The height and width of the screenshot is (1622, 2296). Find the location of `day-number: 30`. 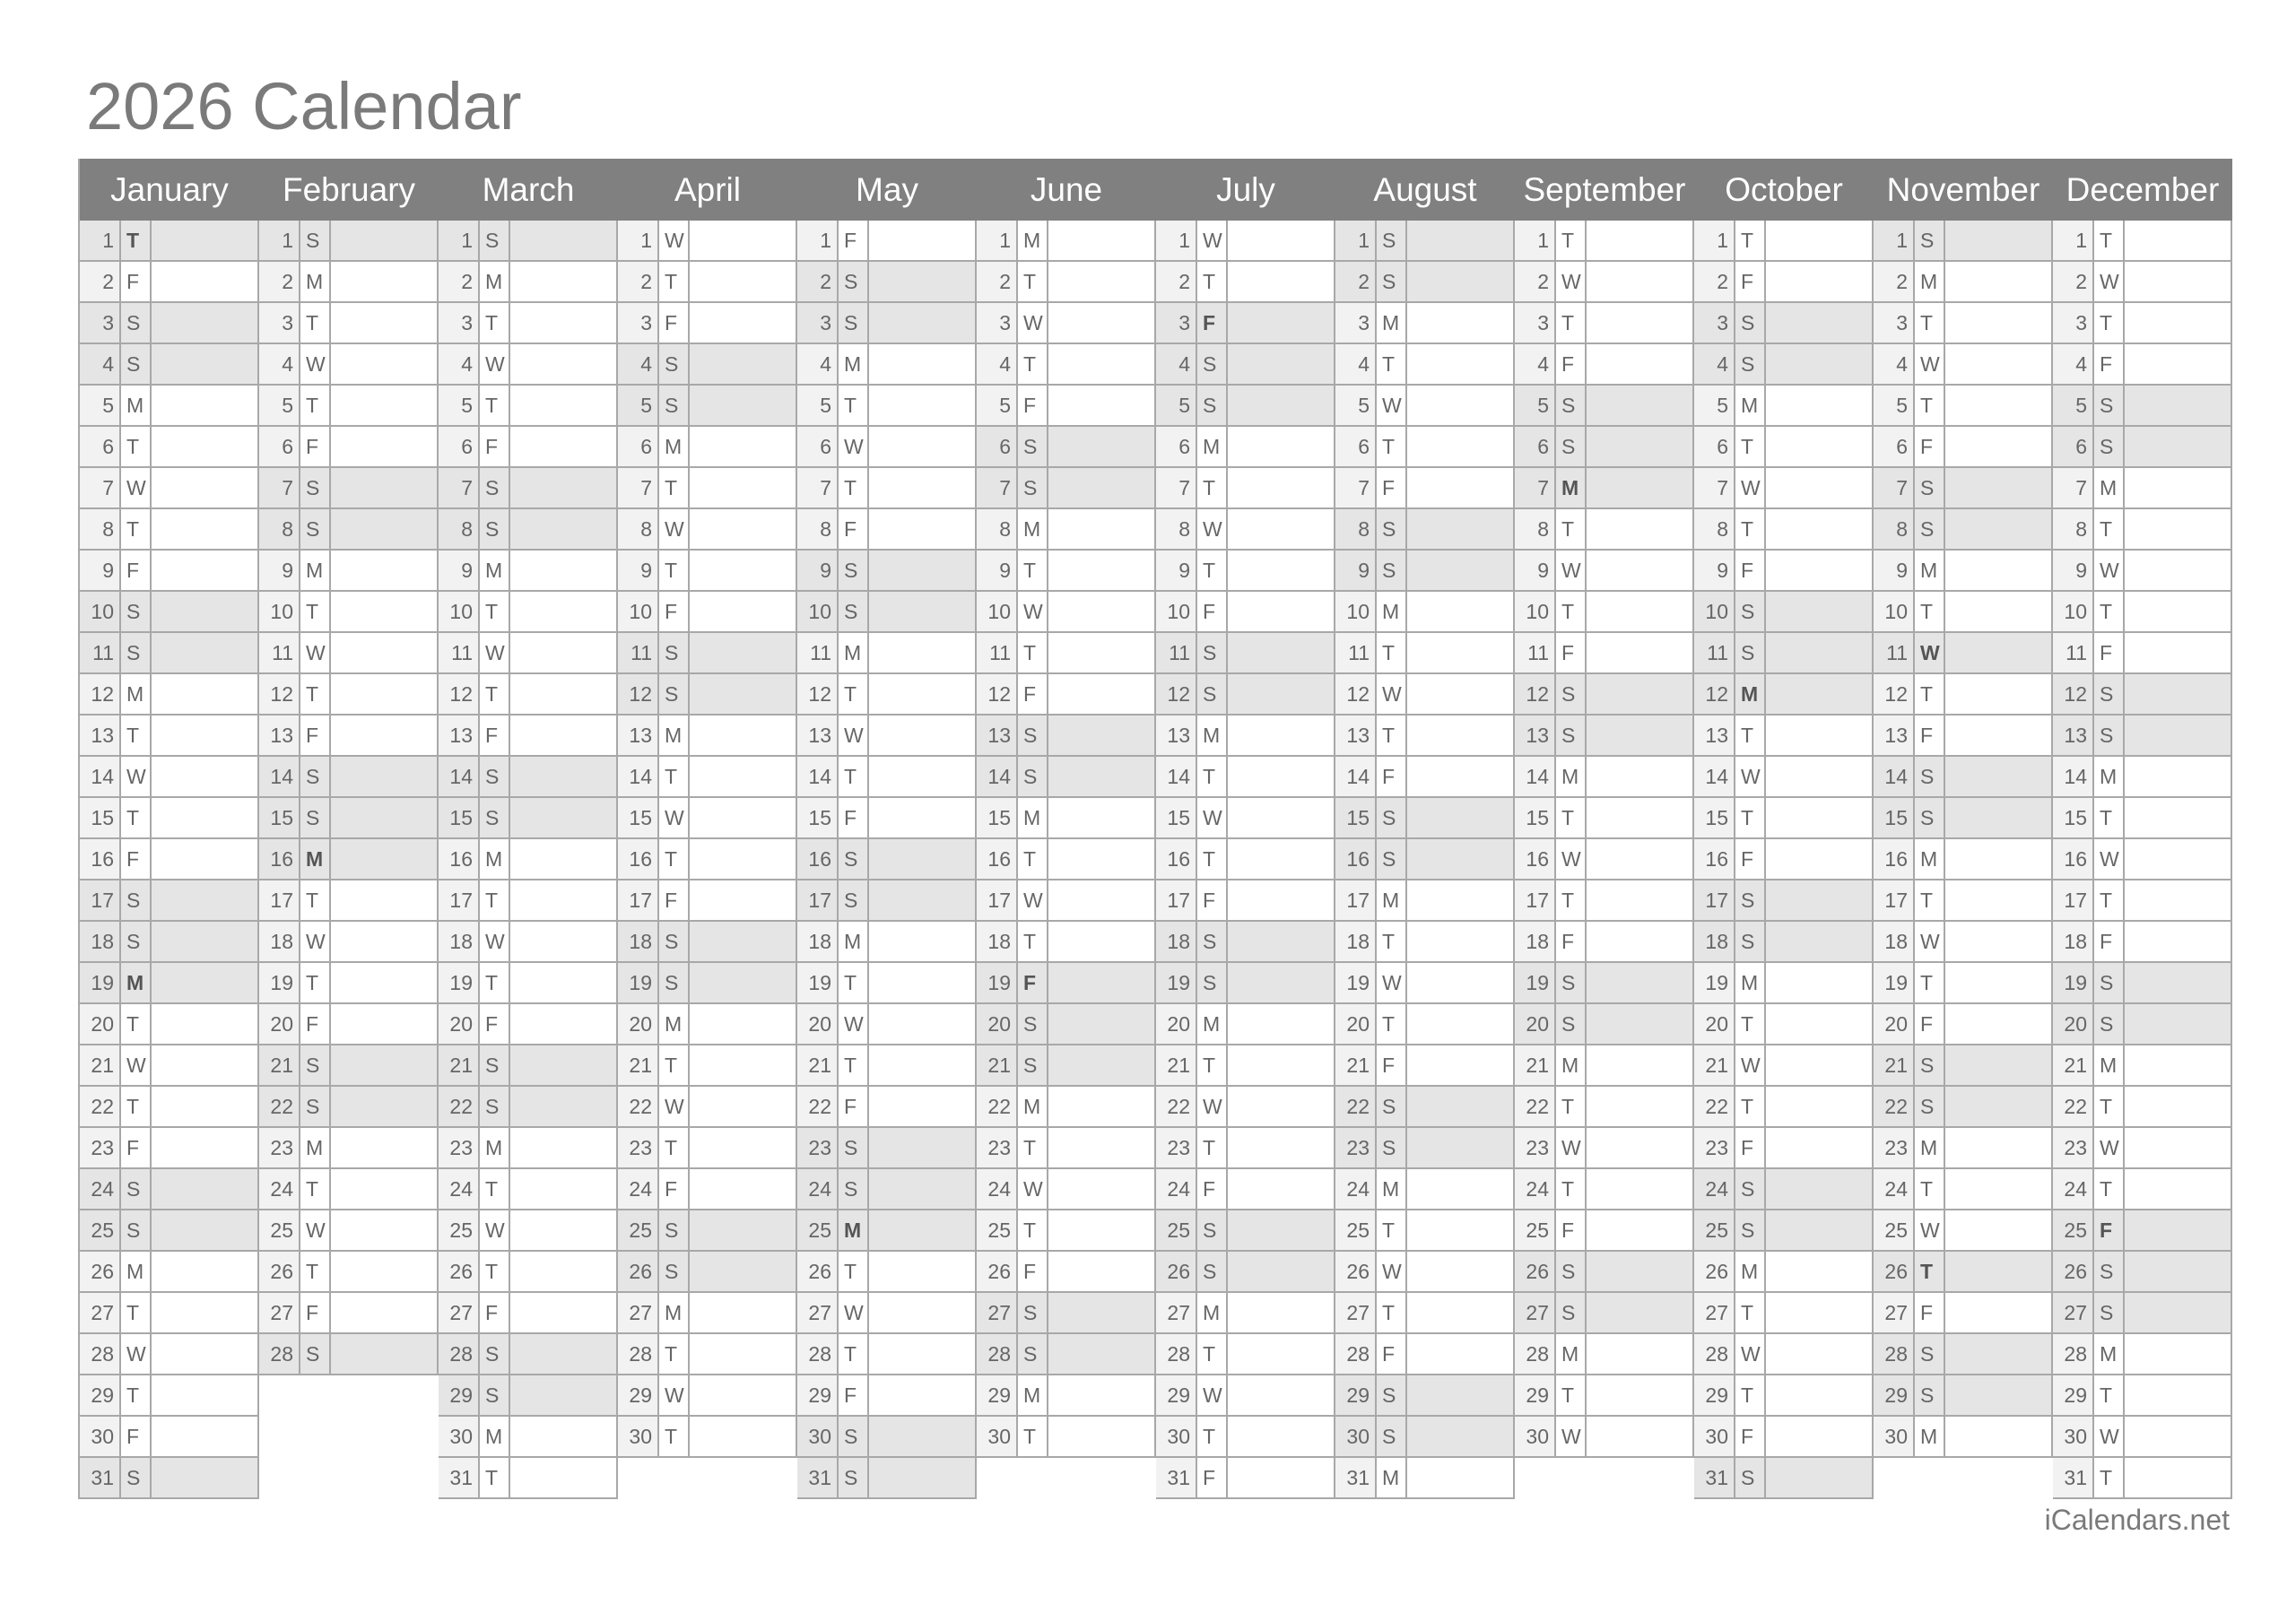

day-number: 30 is located at coordinates (1714, 1436).